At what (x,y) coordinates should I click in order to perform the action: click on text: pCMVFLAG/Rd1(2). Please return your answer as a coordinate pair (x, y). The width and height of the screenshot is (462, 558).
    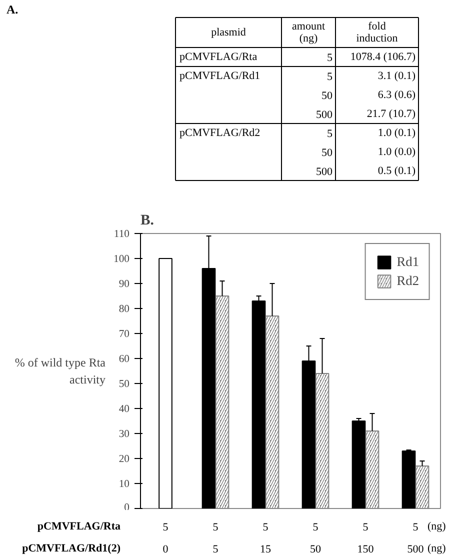
    Looking at the image, I should click on (71, 548).